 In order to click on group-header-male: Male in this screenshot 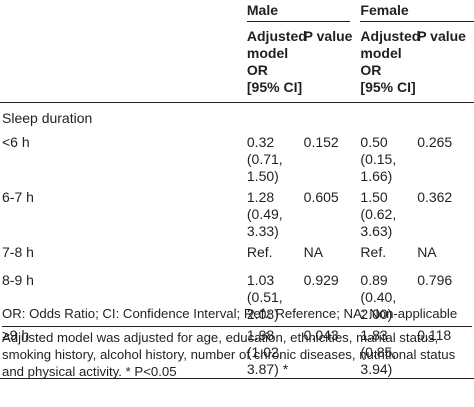, I will do `click(303, 12)`.